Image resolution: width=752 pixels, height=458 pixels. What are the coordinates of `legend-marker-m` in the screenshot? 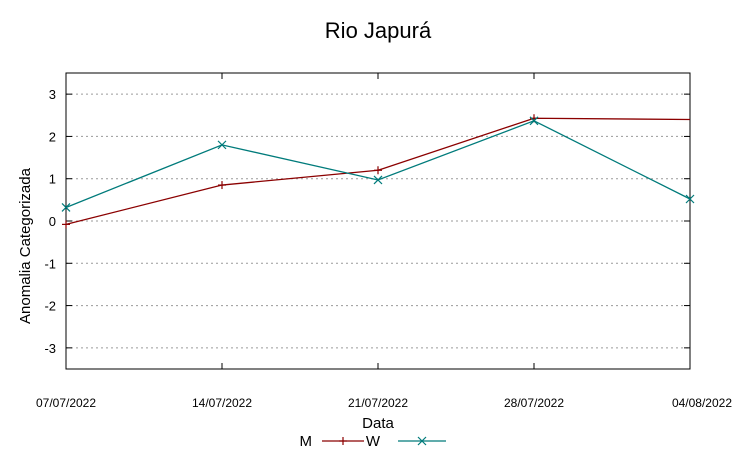 It's located at (343, 441).